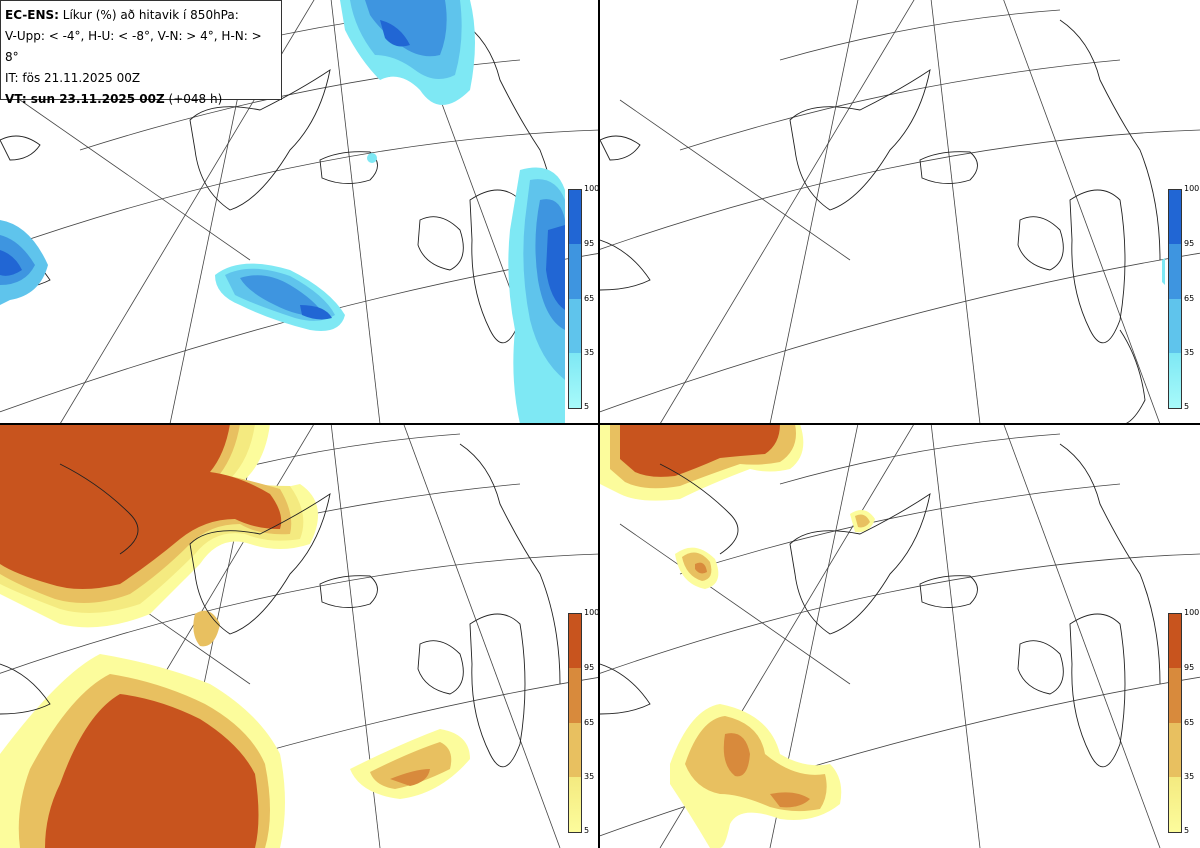 The image size is (1200, 848). Describe the element at coordinates (85, 99) in the screenshot. I see `valid-time: VT: sun 23.11.2025 00Z` at that location.